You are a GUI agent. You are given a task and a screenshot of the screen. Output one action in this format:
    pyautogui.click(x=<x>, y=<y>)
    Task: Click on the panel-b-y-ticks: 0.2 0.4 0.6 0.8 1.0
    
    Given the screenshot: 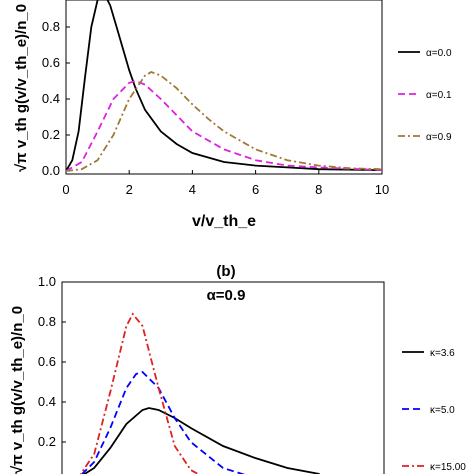 What is the action you would take?
    pyautogui.click(x=52, y=361)
    